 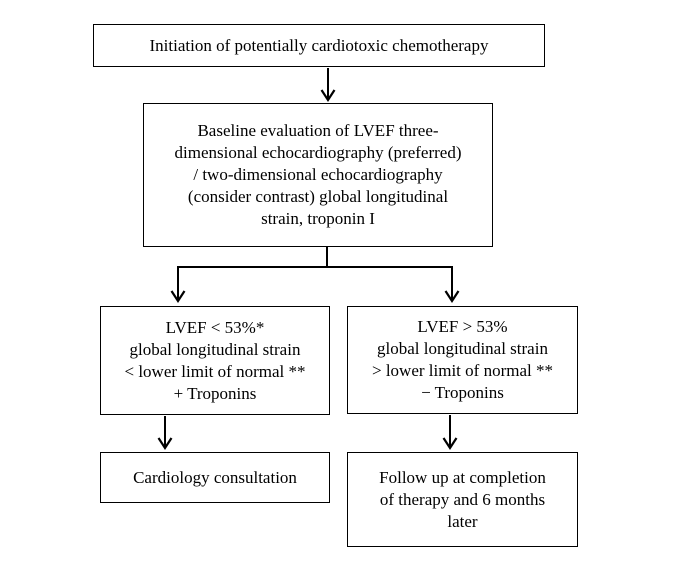 I want to click on node-baseline-line: / two-dimensional echocardiography, so click(x=318, y=174).